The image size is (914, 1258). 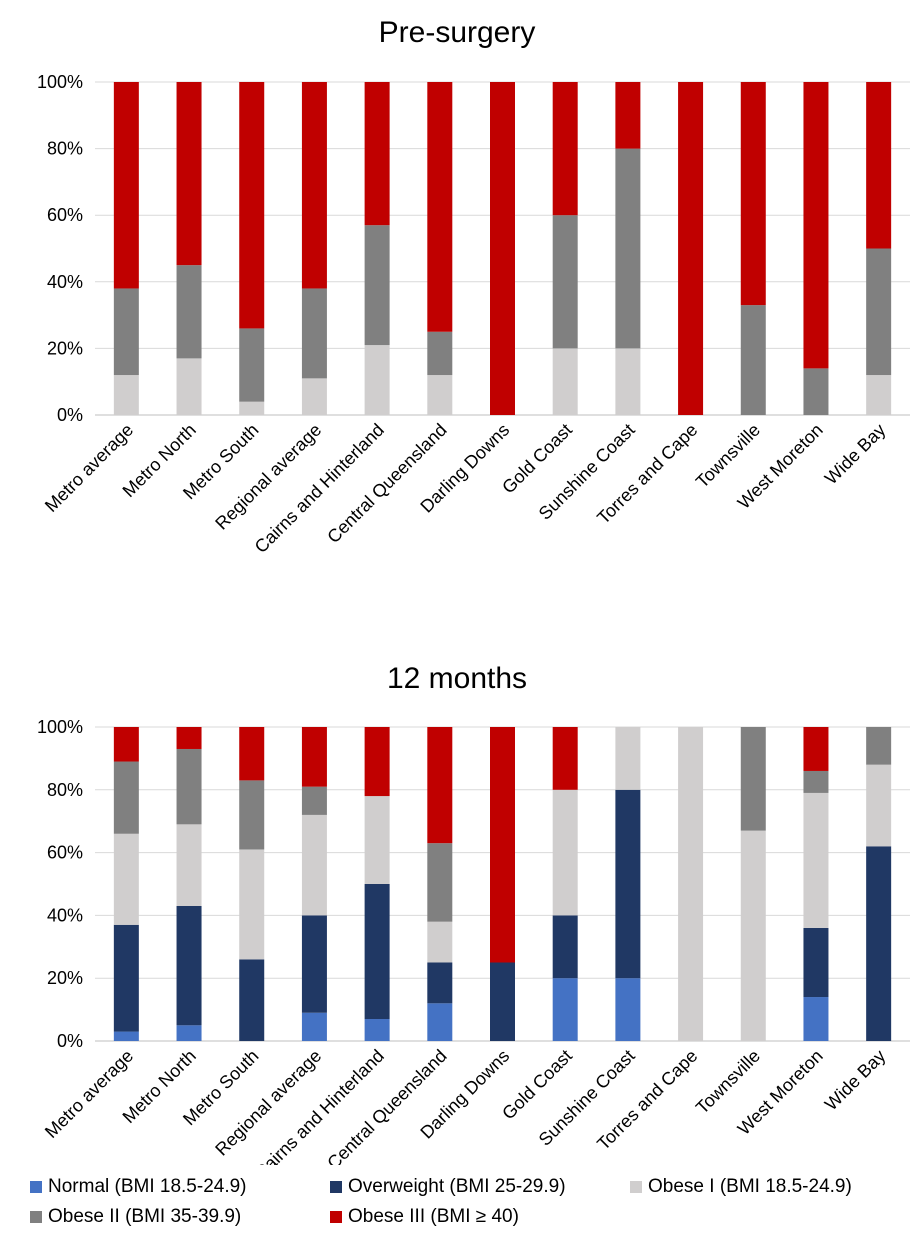 What do you see at coordinates (36, 1217) in the screenshot?
I see `legend-swatch-obese2` at bounding box center [36, 1217].